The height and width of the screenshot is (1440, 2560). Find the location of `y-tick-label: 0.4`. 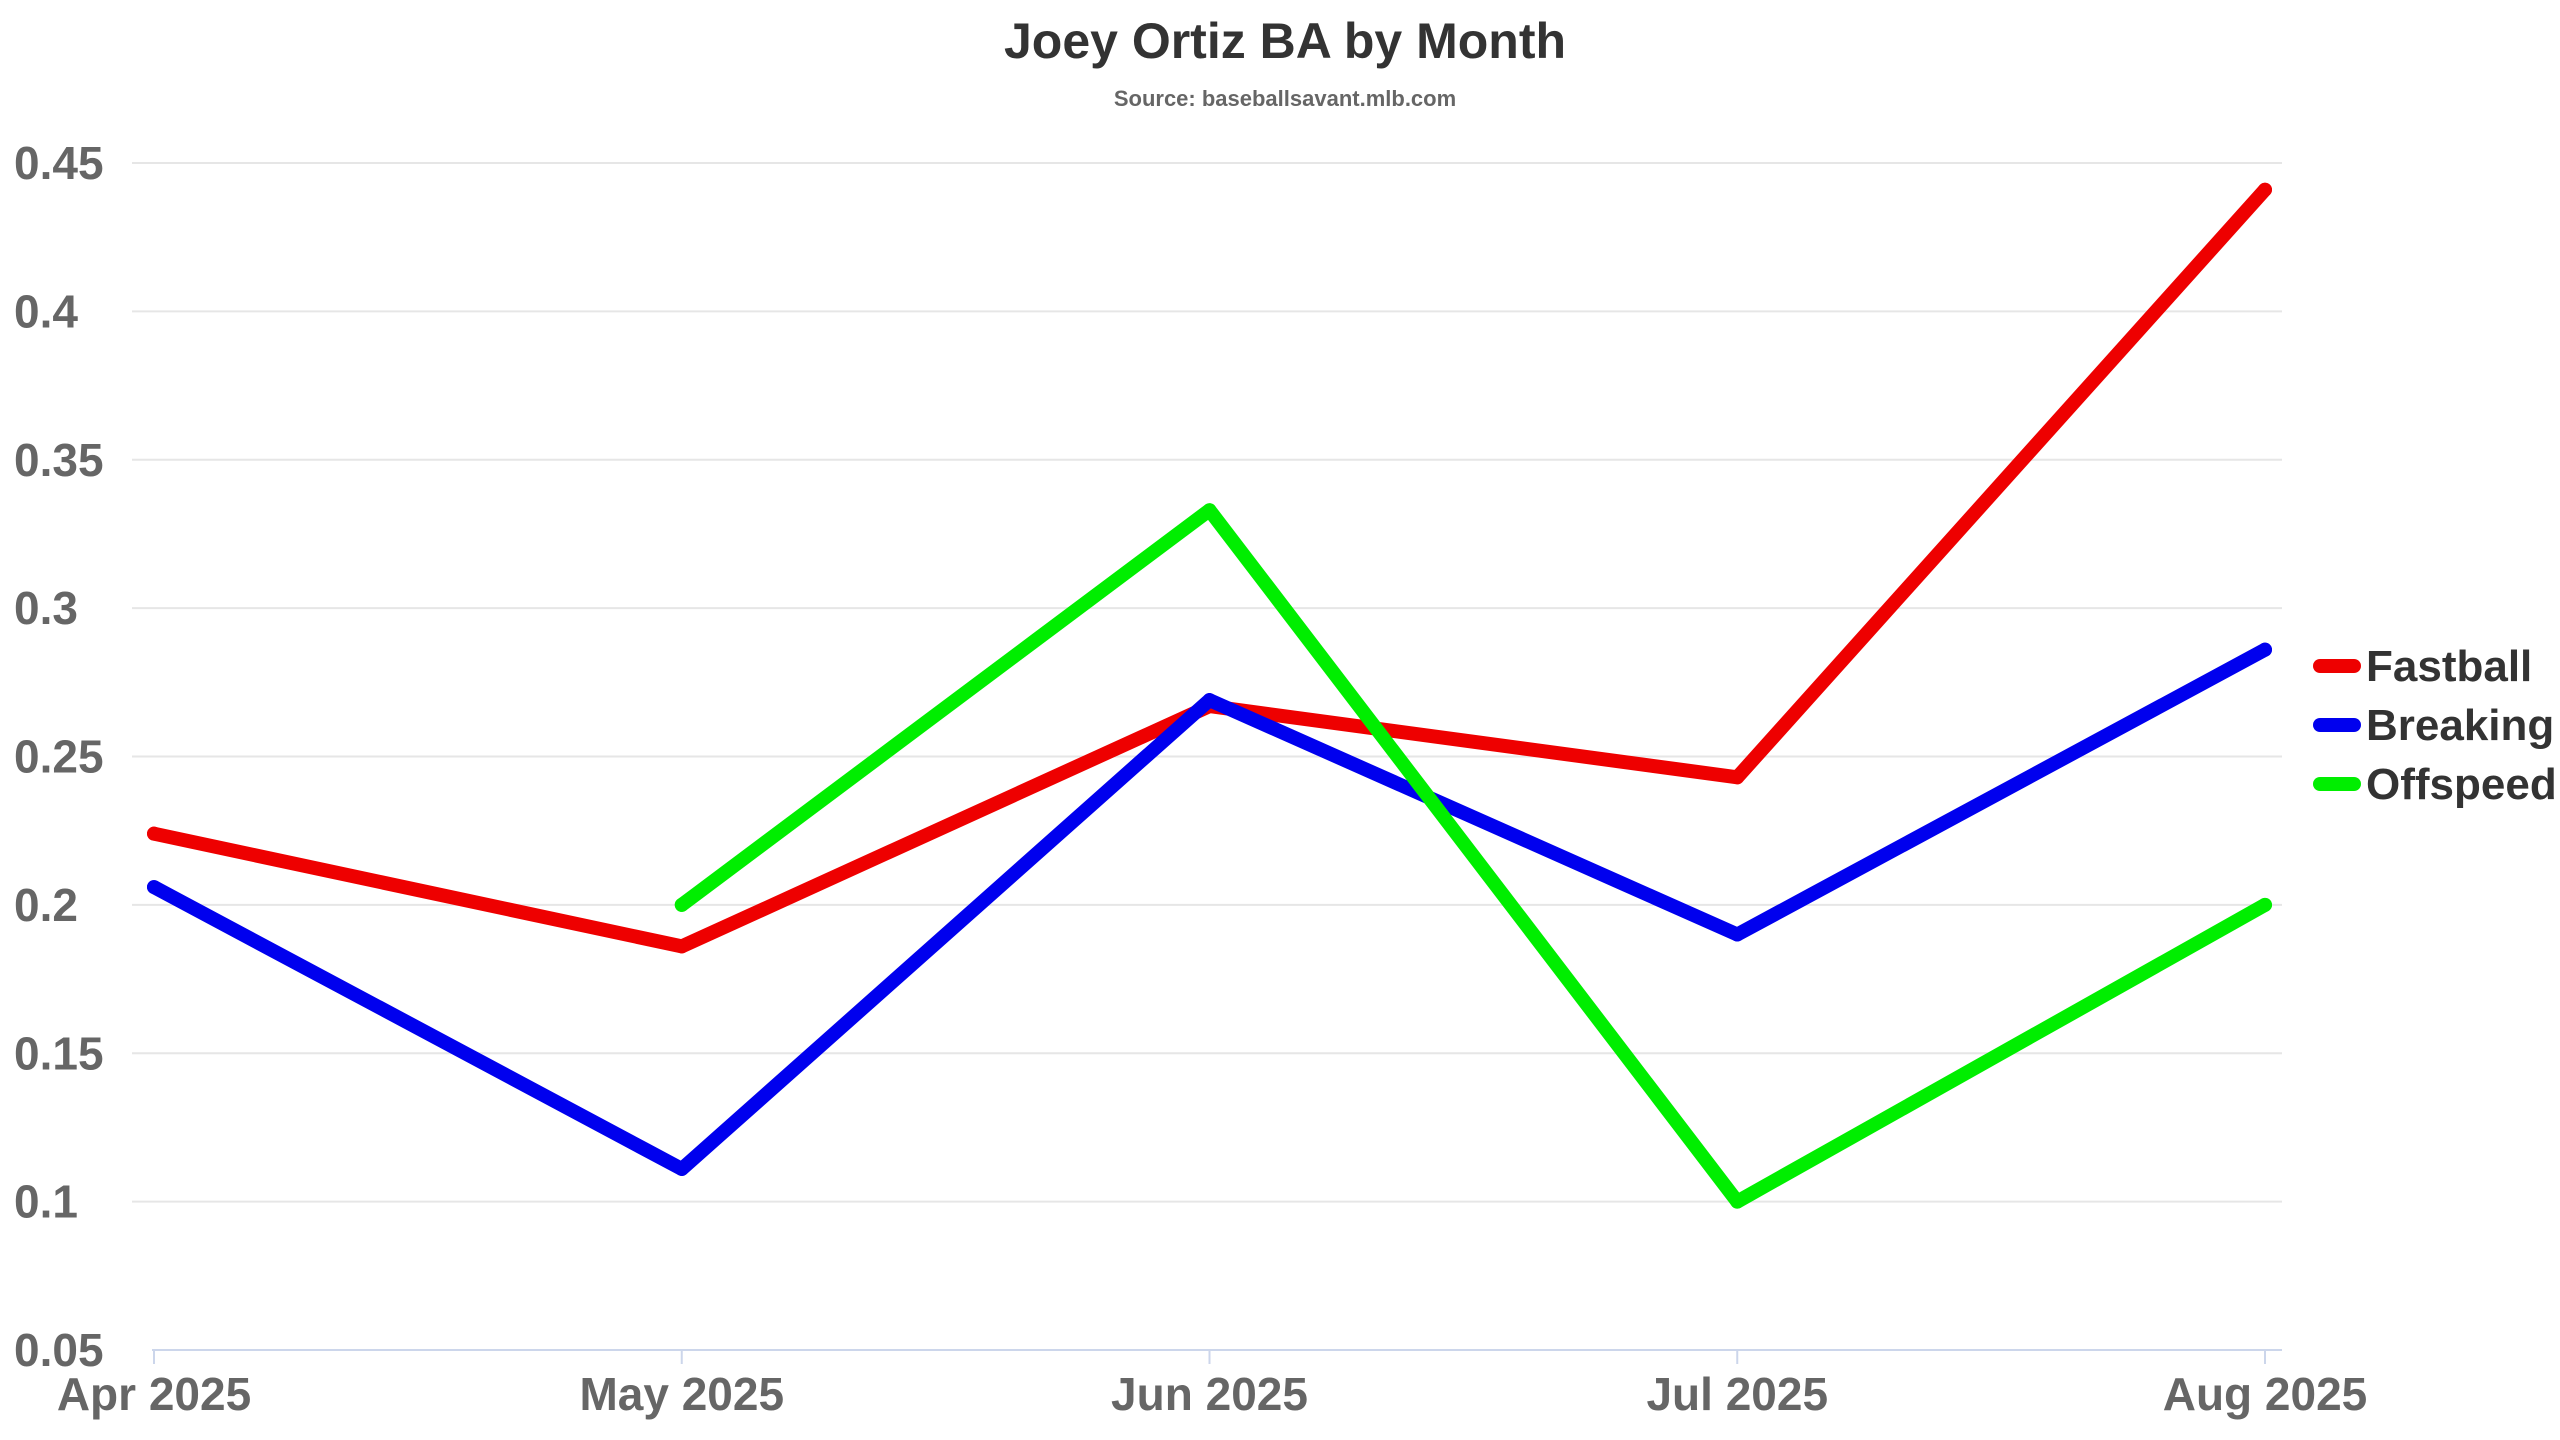

y-tick-label: 0.4 is located at coordinates (46, 311).